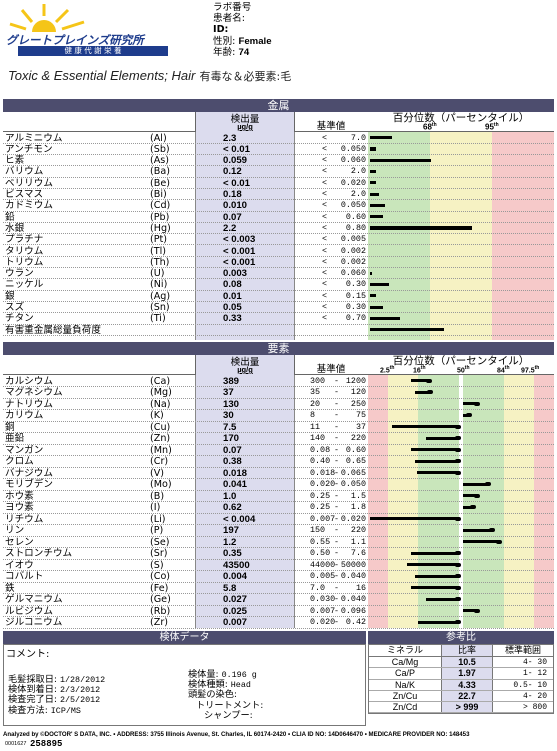 The height and width of the screenshot is (751, 557). Describe the element at coordinates (34, 622) in the screenshot. I see `element-name: ジルコニウム` at that location.